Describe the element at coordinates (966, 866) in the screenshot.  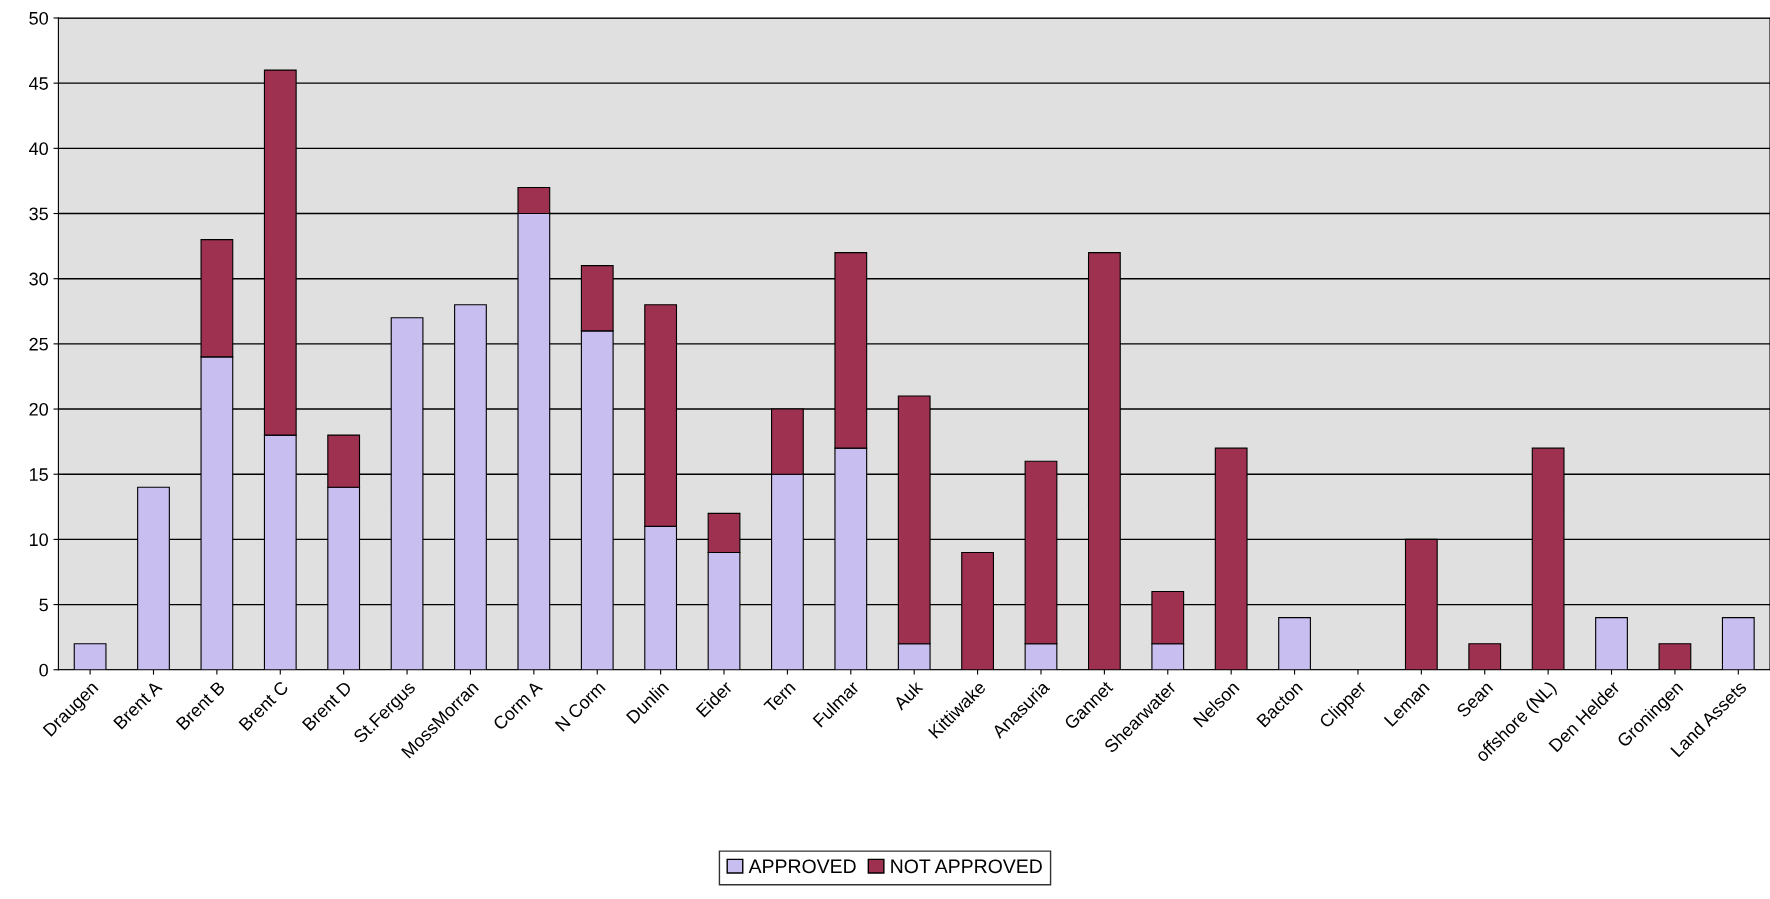
I see `legend-label: NOT APPROVED` at that location.